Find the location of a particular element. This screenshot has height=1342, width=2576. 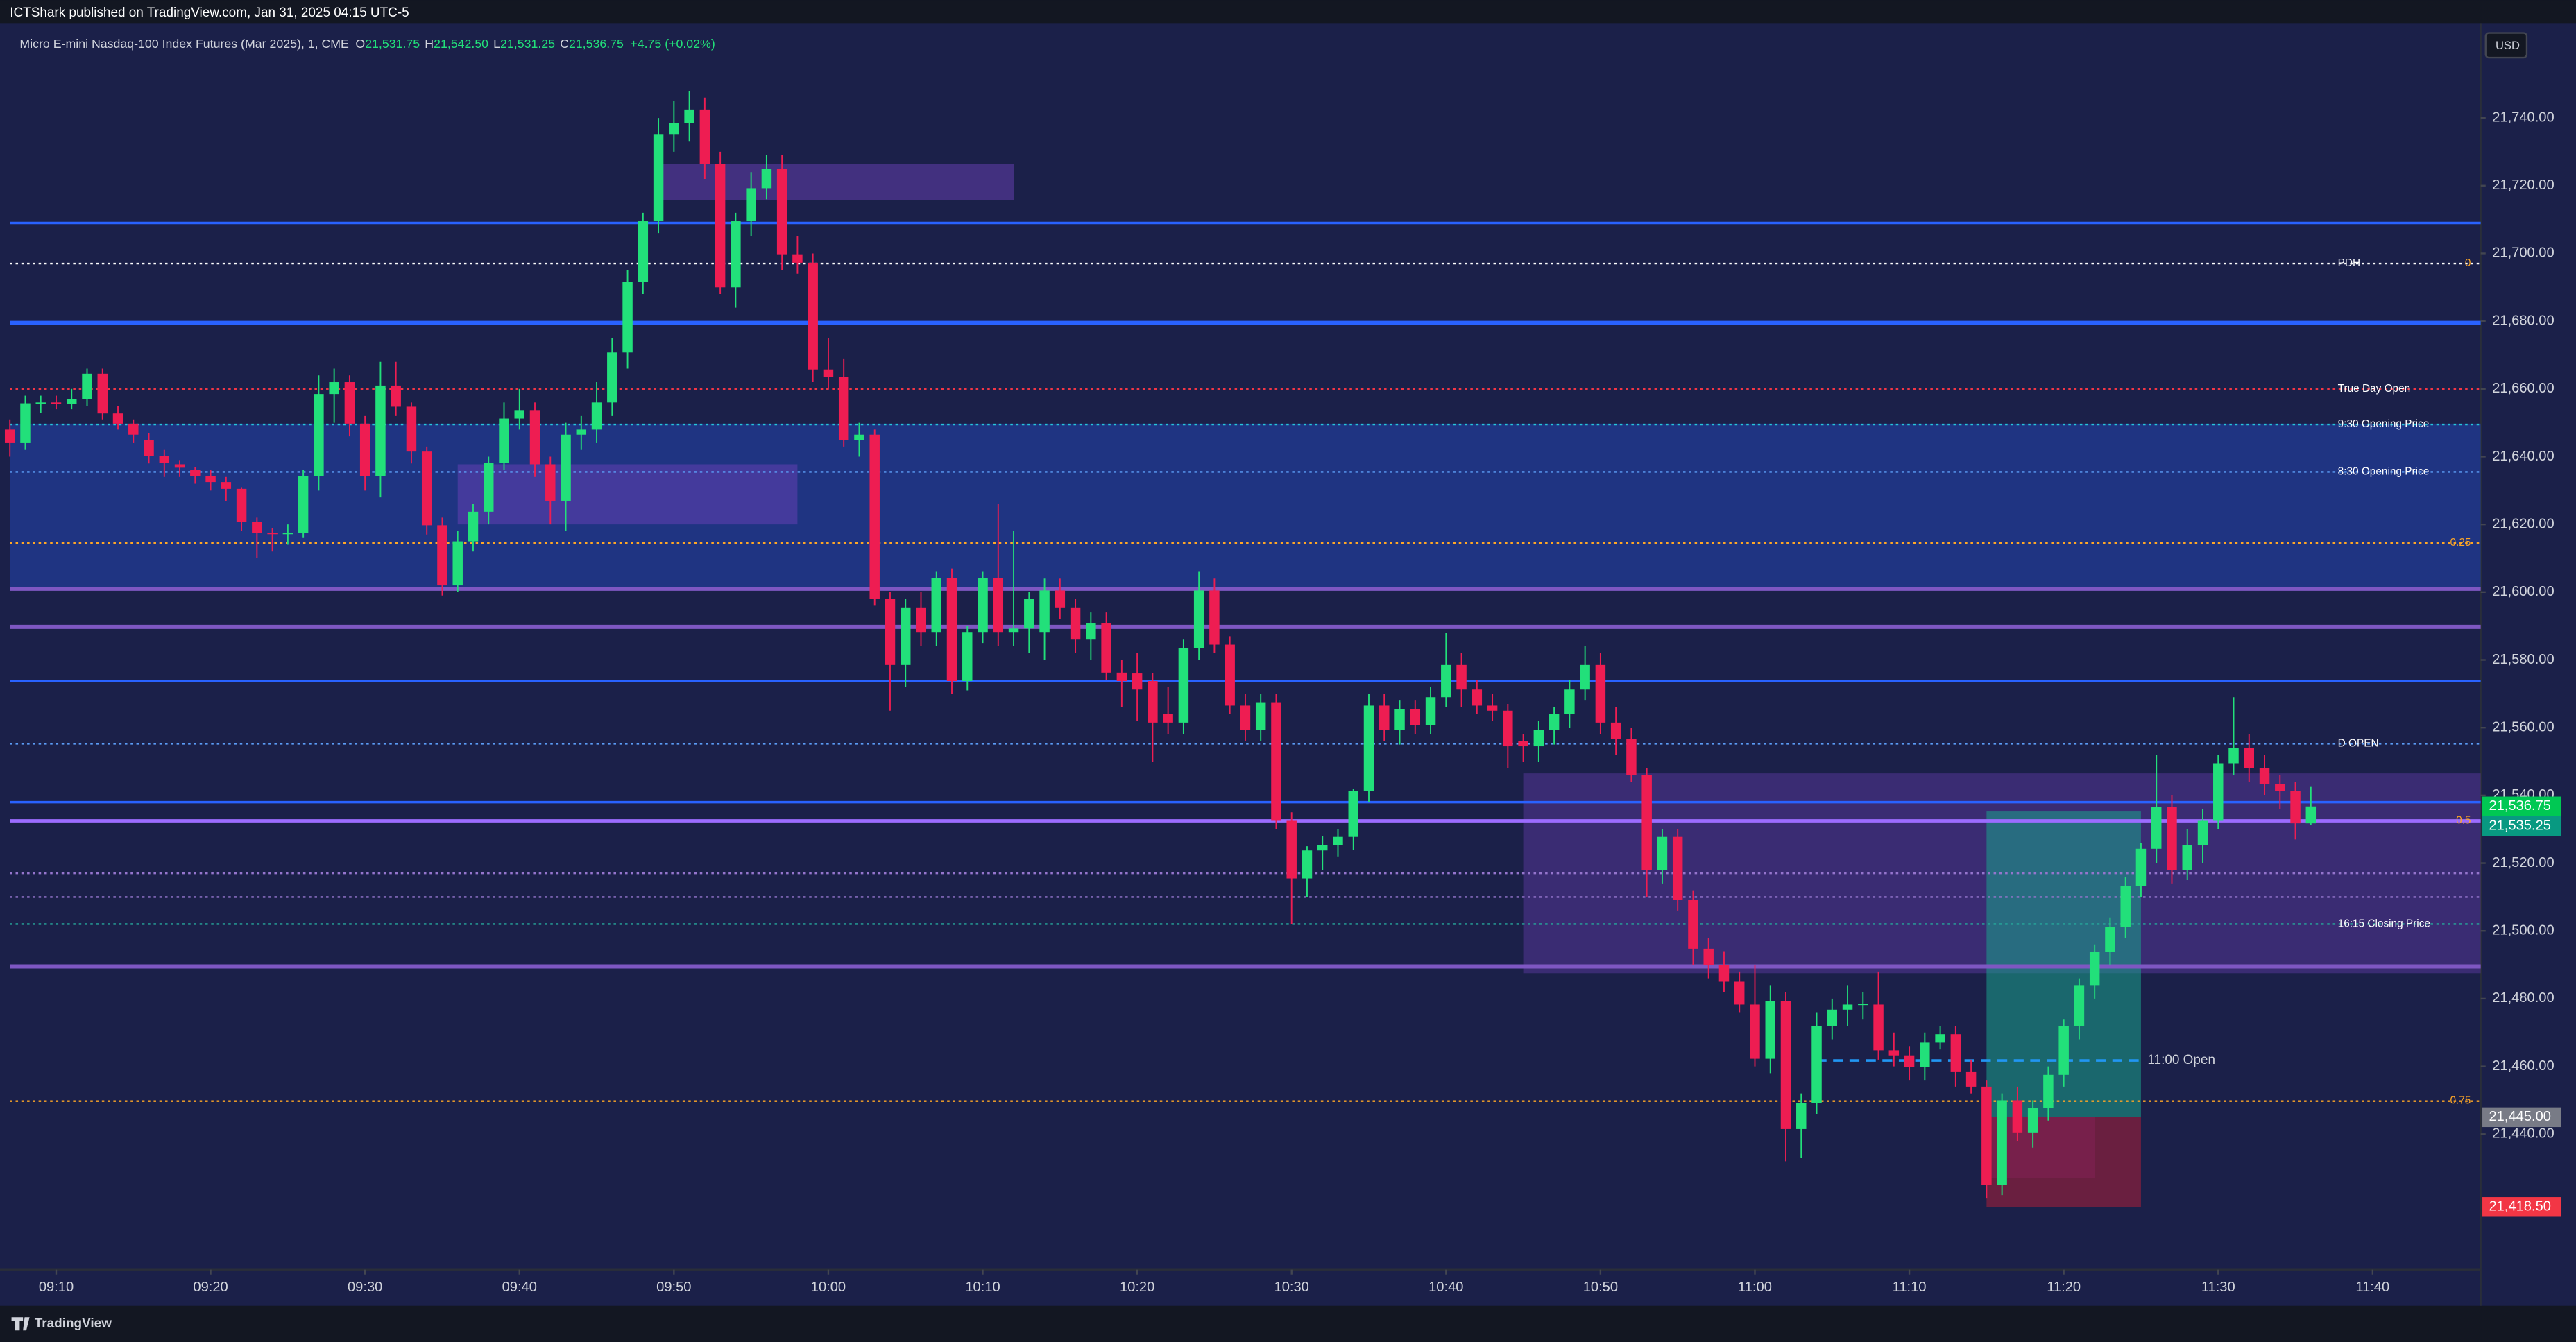

x-tick-label: 10:10 is located at coordinates (982, 1287).